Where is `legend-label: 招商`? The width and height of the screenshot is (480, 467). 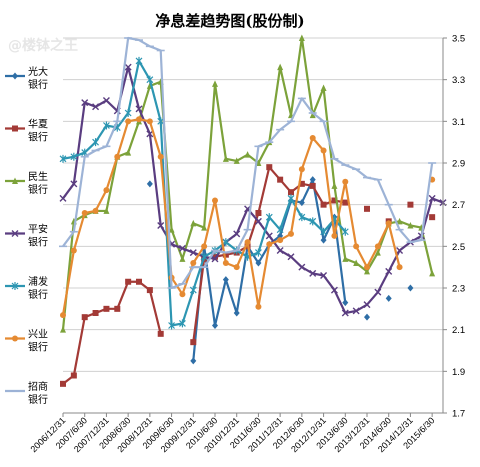
legend-label: 招商 is located at coordinates (38, 386).